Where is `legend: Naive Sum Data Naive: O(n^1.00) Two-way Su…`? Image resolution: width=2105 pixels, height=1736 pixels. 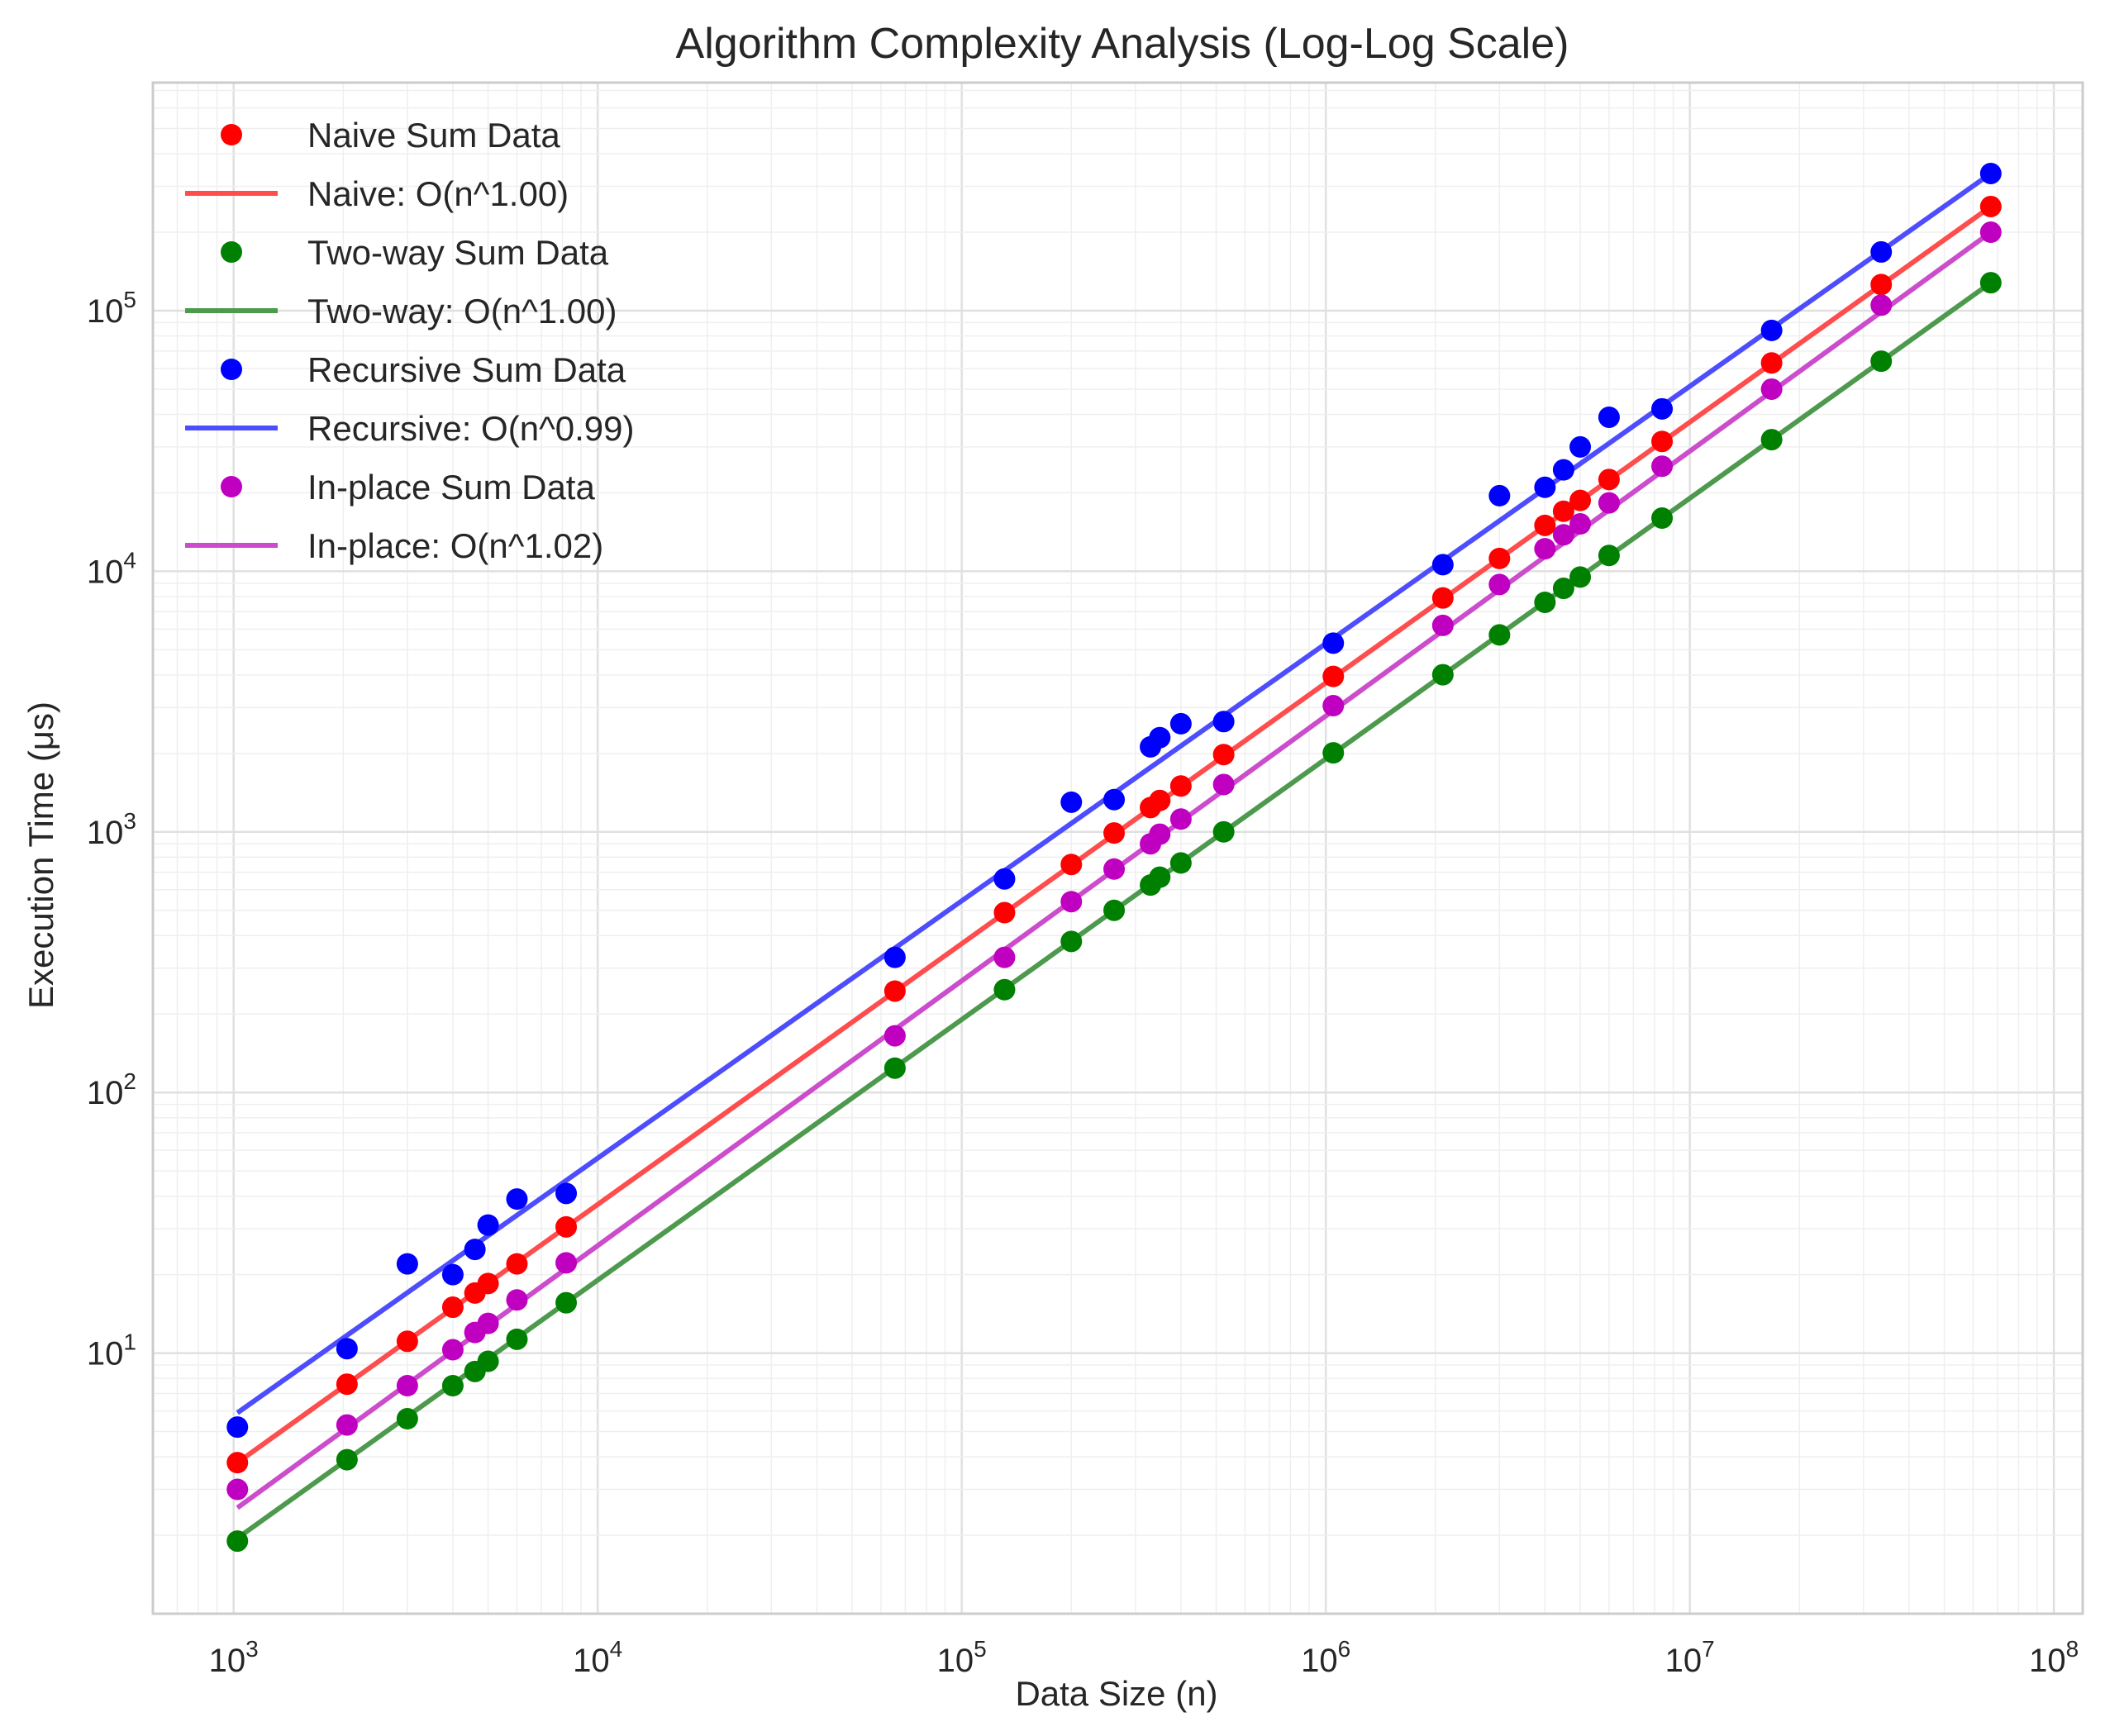
legend: Naive Sum Data Naive: O(n^1.00) Two-way Su… is located at coordinates (410, 340).